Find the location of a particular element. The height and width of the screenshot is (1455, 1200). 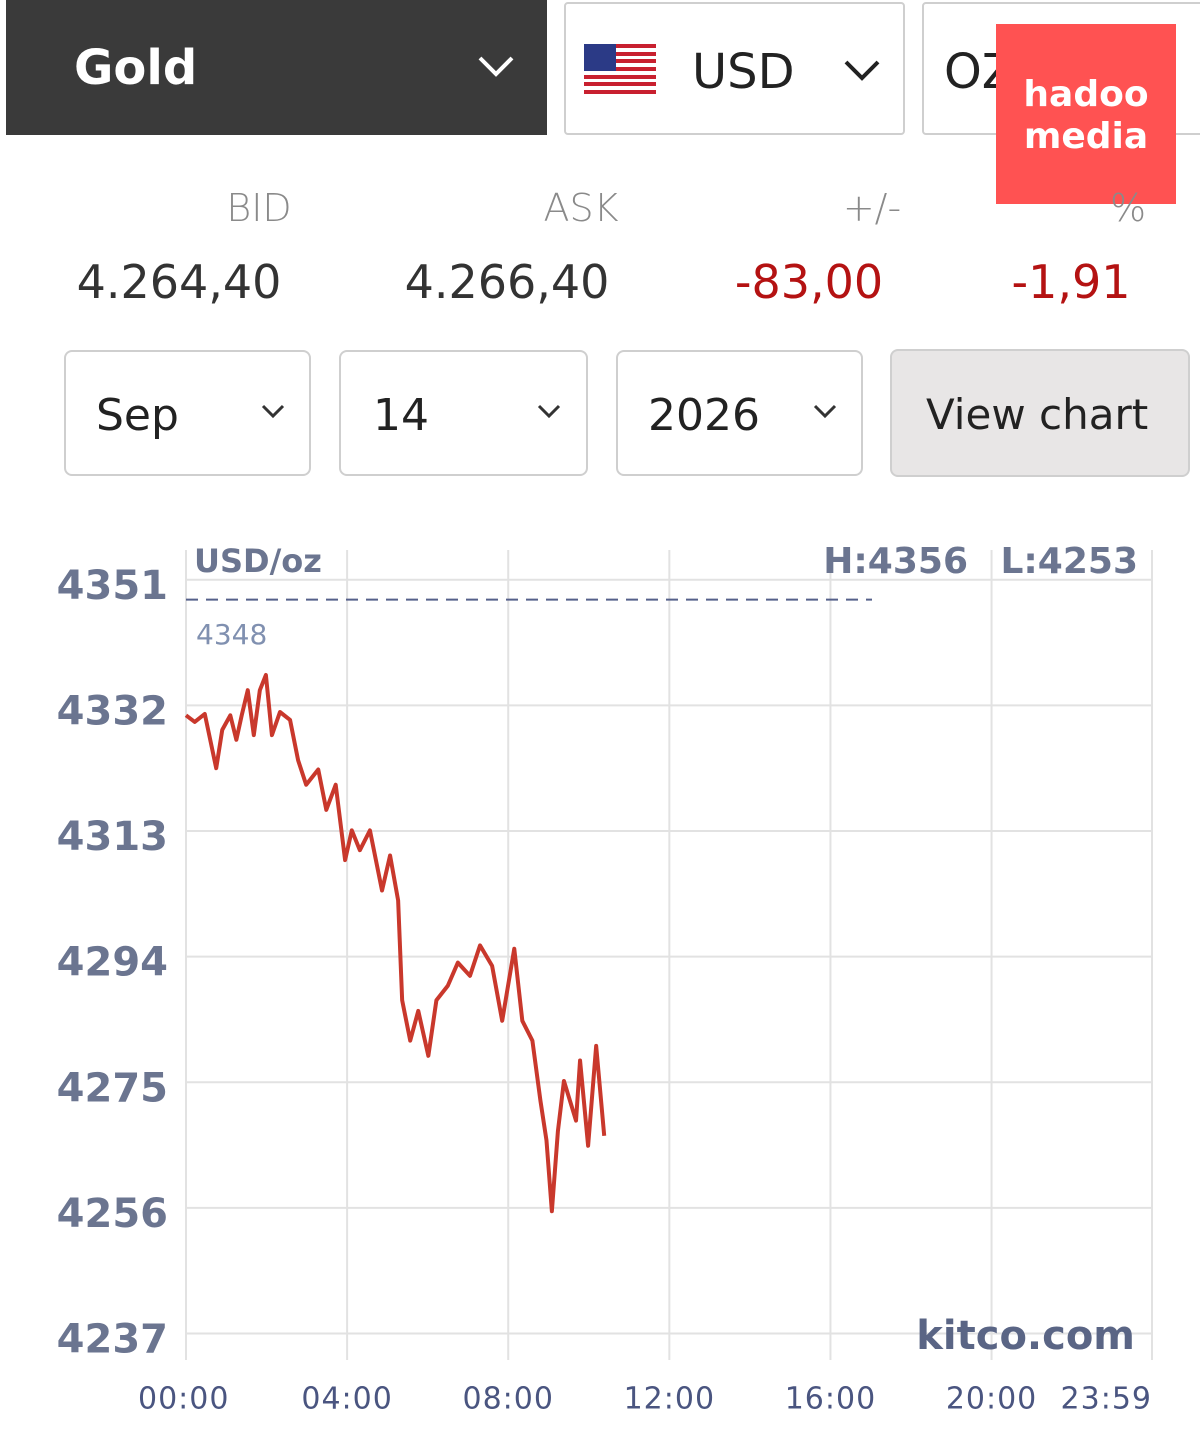

quote-value: -83,00 is located at coordinates (809, 282).